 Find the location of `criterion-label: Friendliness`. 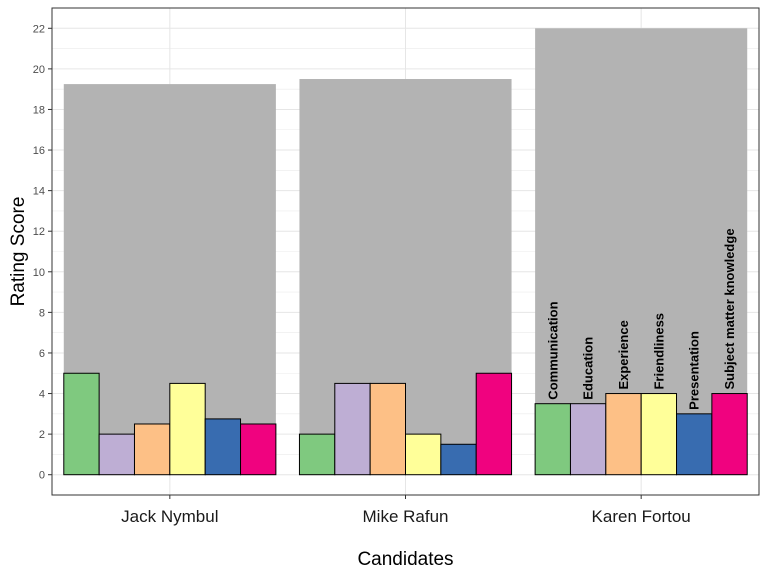

criterion-label: Friendliness is located at coordinates (658, 351).